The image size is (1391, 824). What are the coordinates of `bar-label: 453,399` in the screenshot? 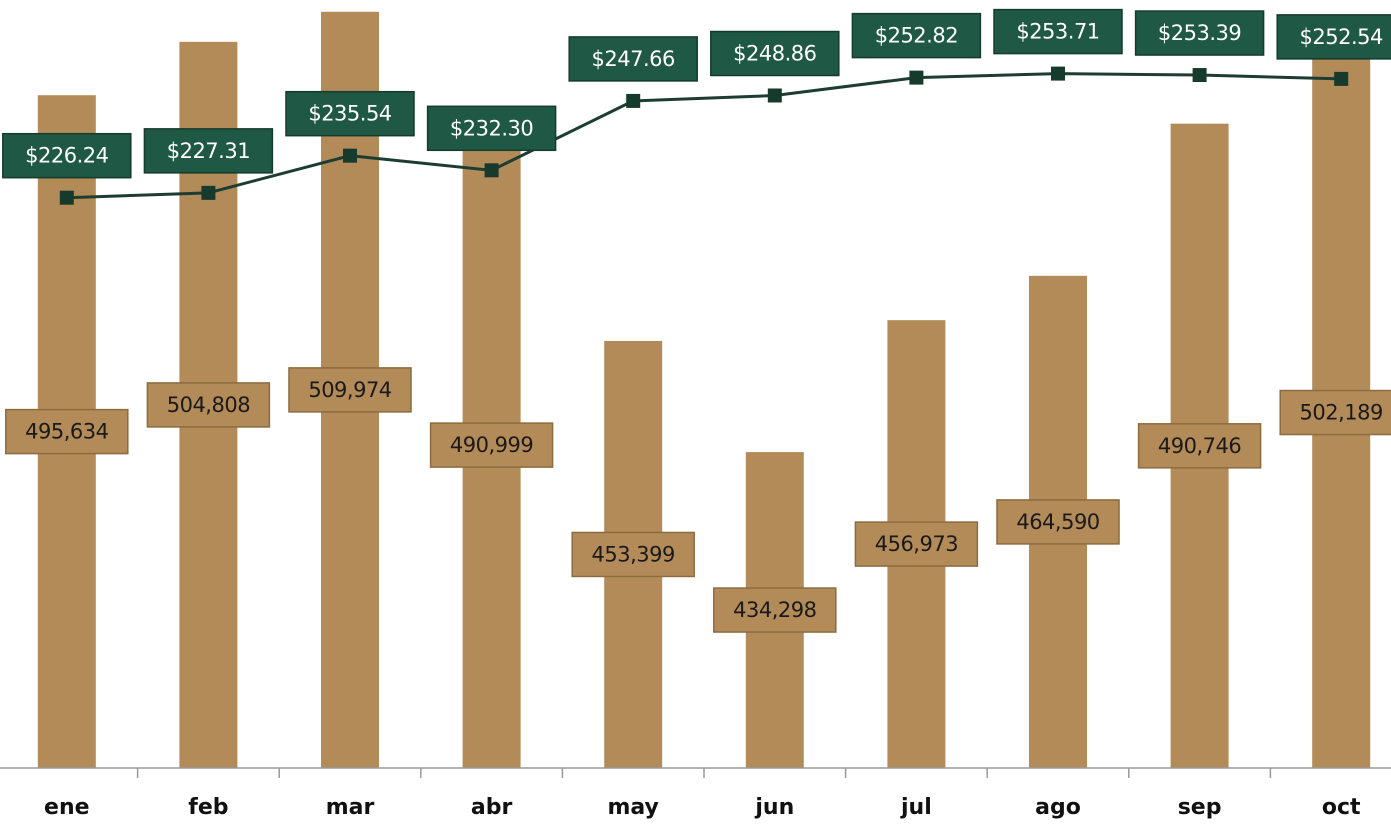 It's located at (633, 554).